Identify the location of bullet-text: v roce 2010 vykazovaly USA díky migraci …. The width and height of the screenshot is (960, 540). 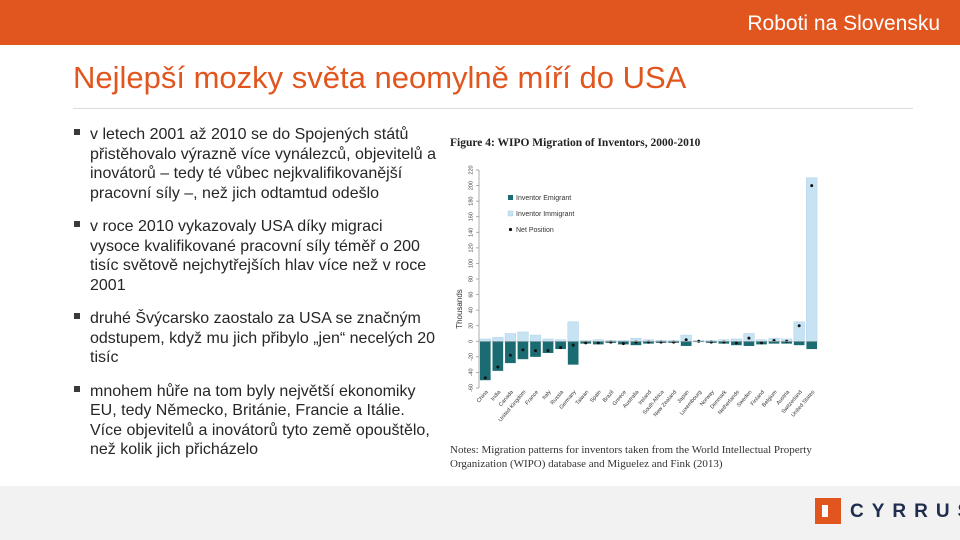
(258, 256).